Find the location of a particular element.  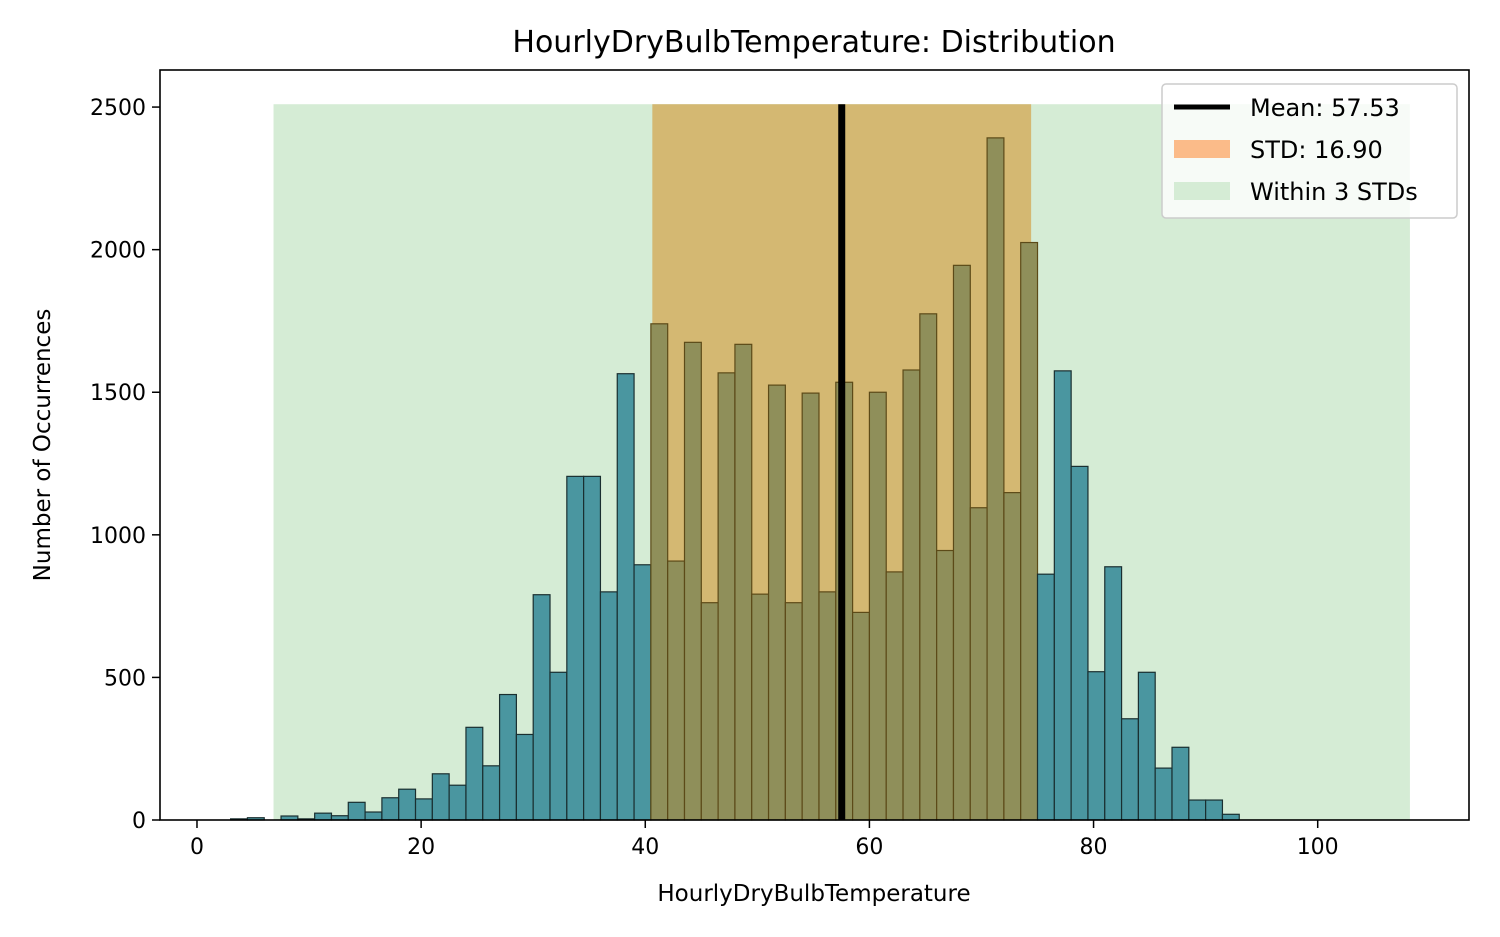

legend-three-std-swatch is located at coordinates (1202, 191).